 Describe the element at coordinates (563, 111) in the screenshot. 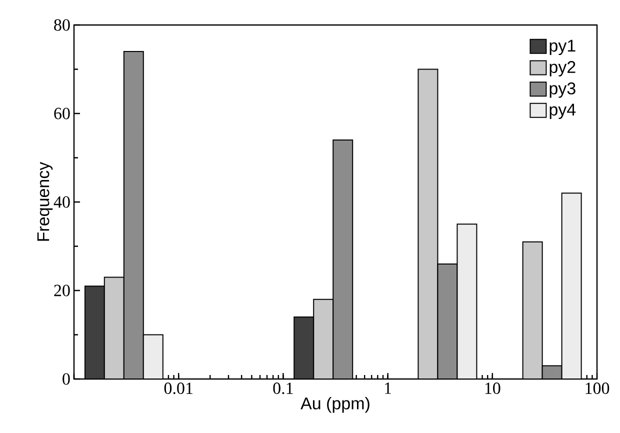

I see `legend-label: py4` at that location.